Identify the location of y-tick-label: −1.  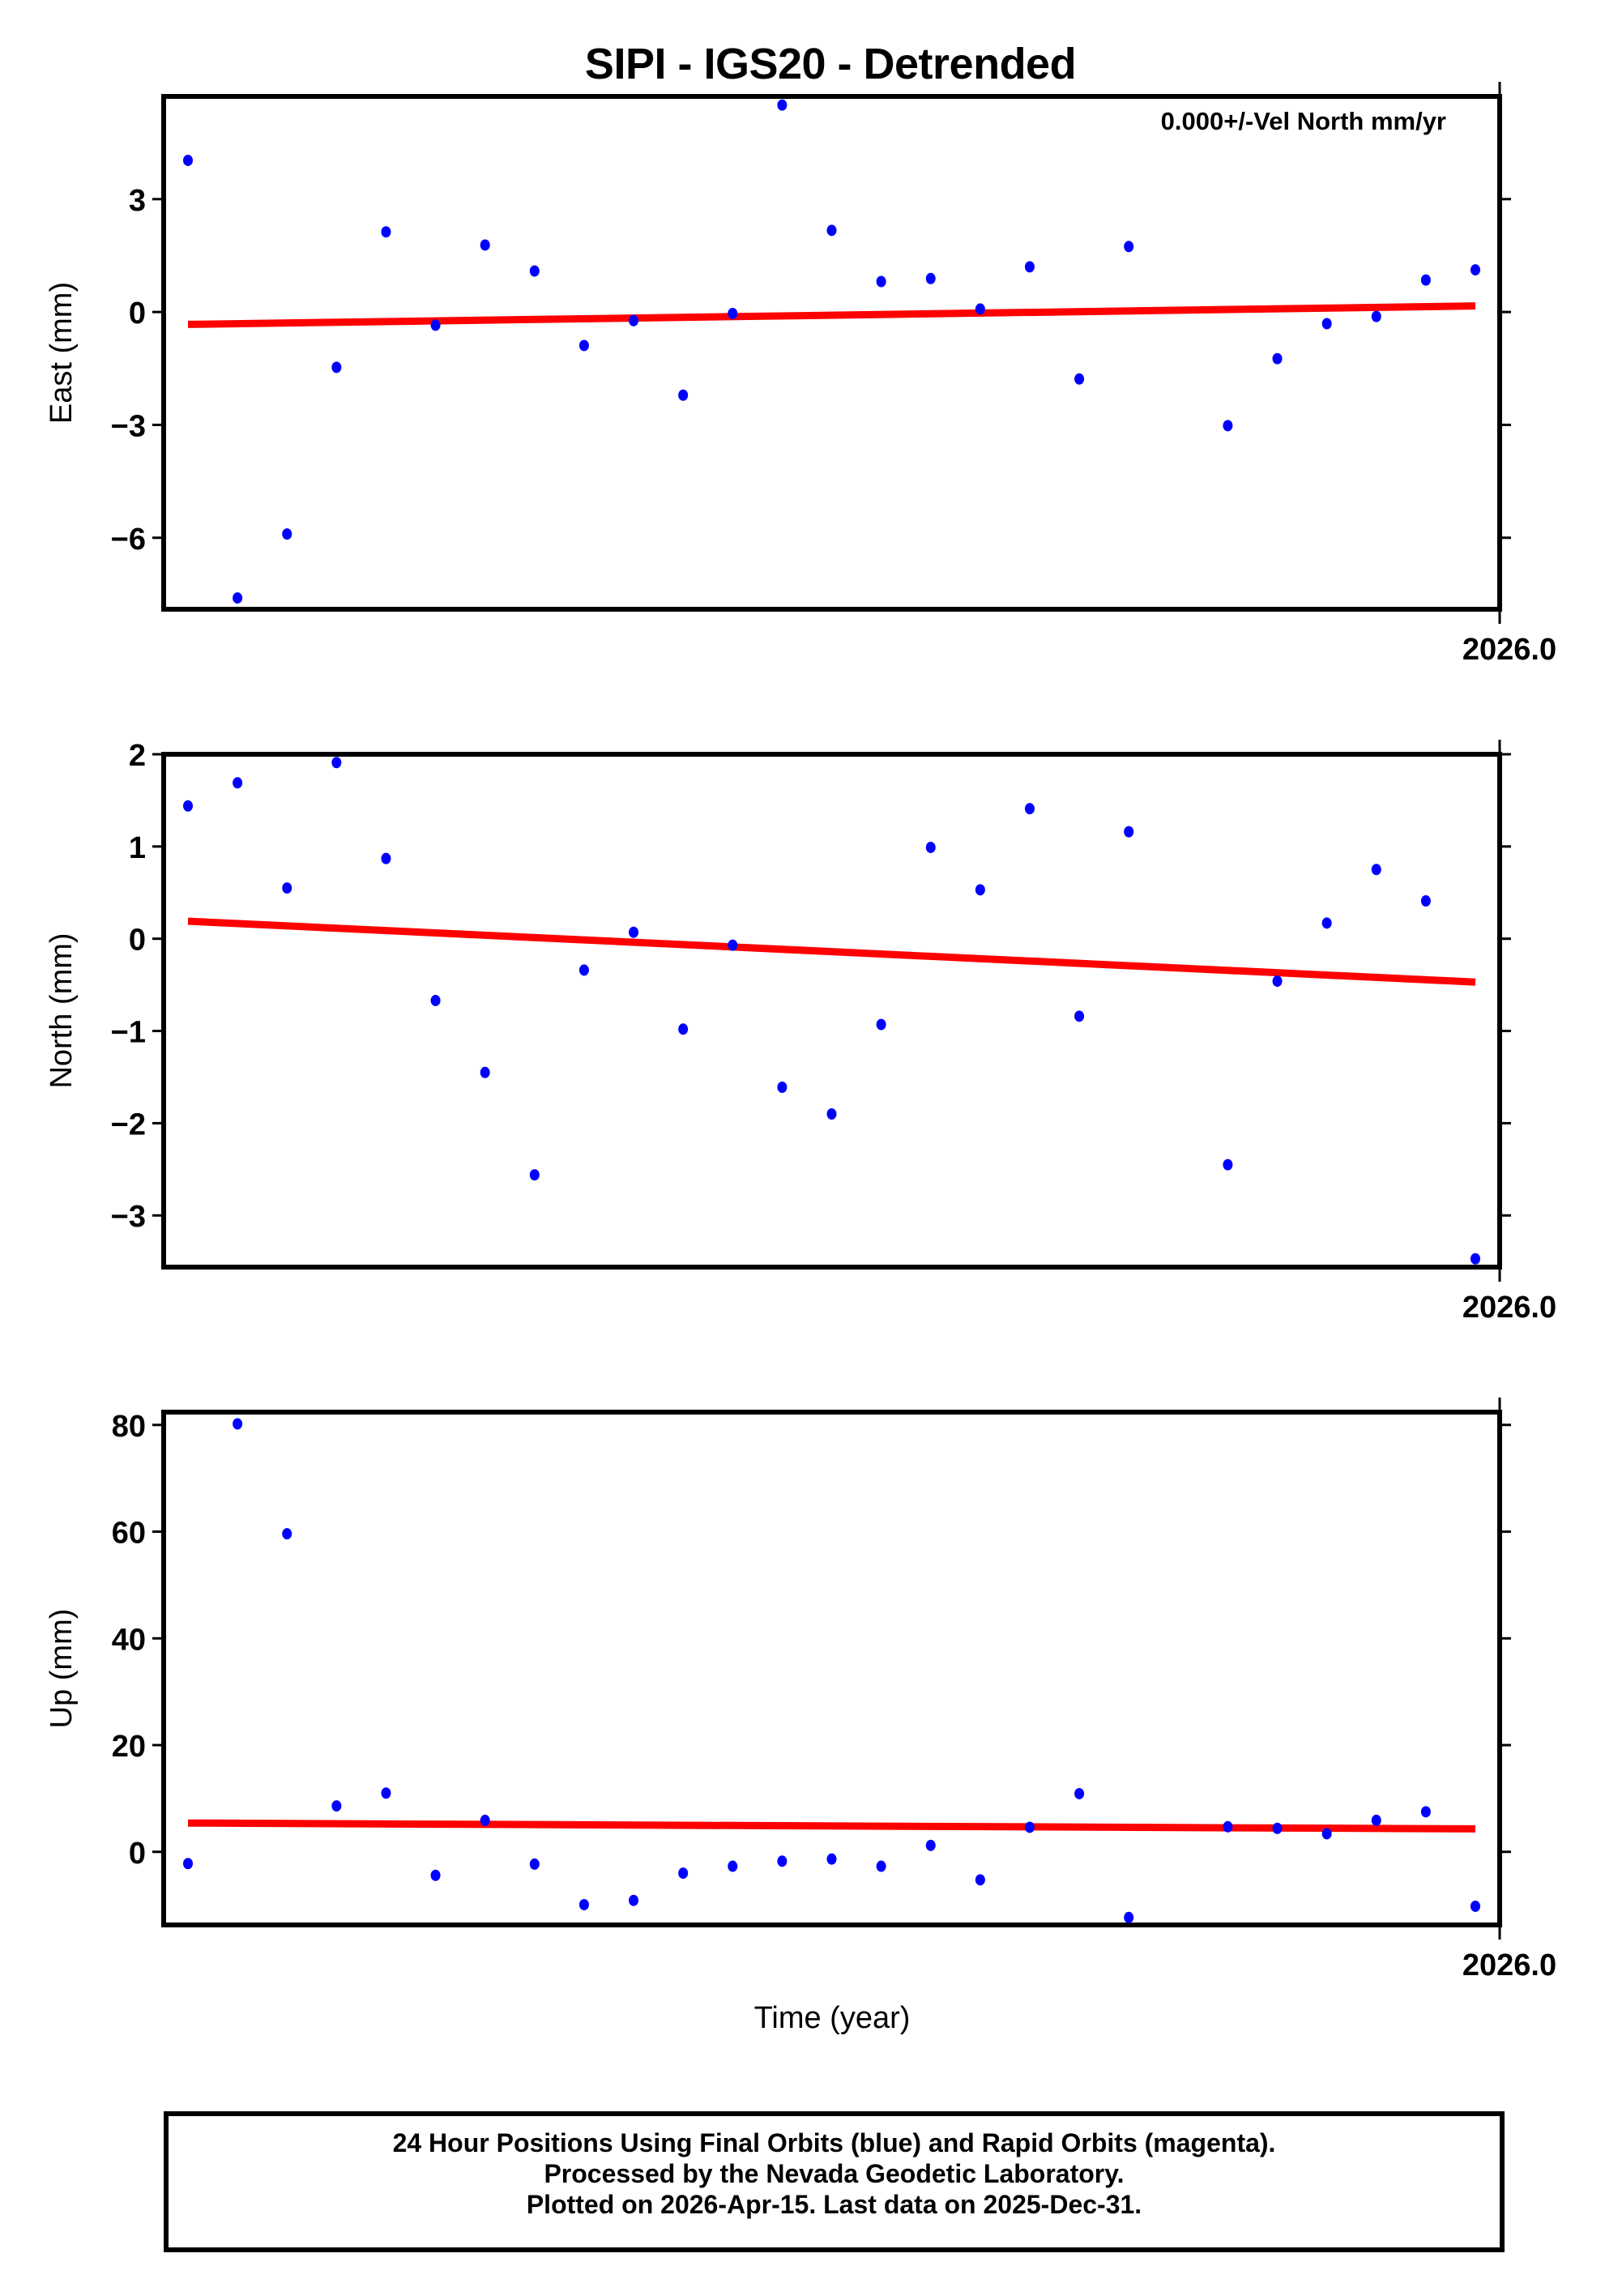
(128, 1033).